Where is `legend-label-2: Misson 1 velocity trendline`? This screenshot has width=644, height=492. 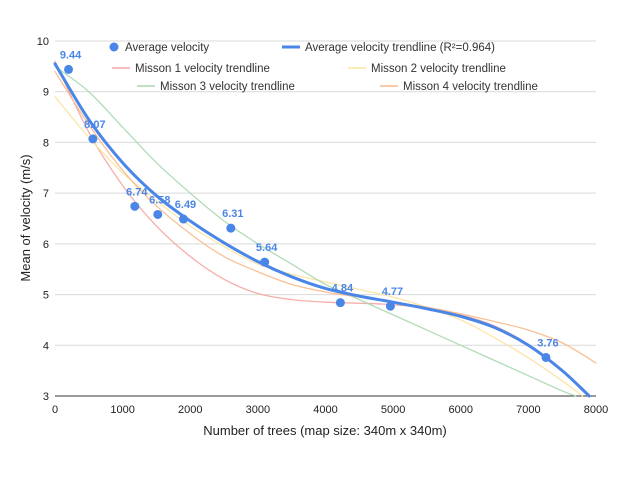 legend-label-2: Misson 1 velocity trendline is located at coordinates (202, 69).